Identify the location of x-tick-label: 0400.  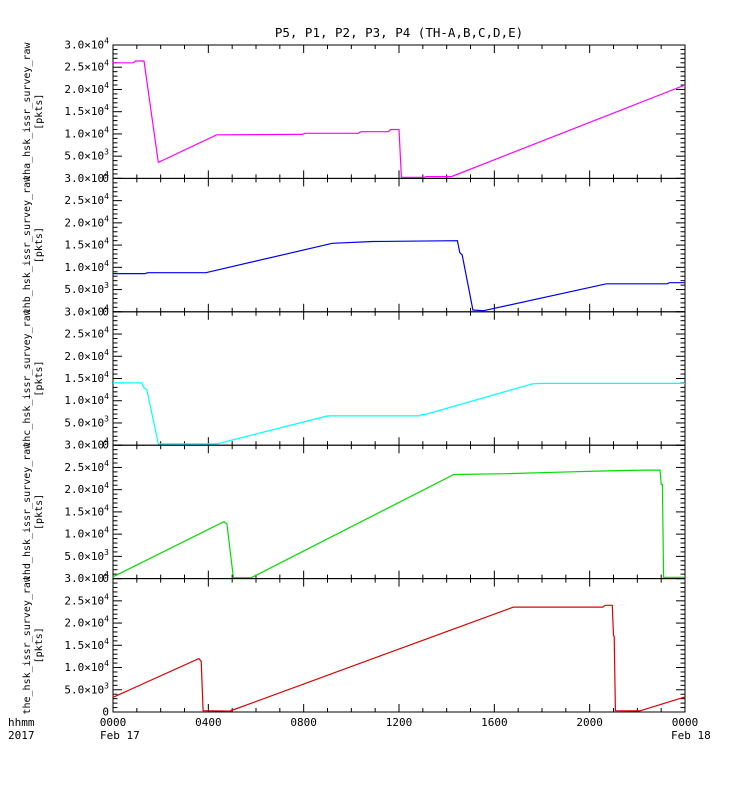
(208, 722).